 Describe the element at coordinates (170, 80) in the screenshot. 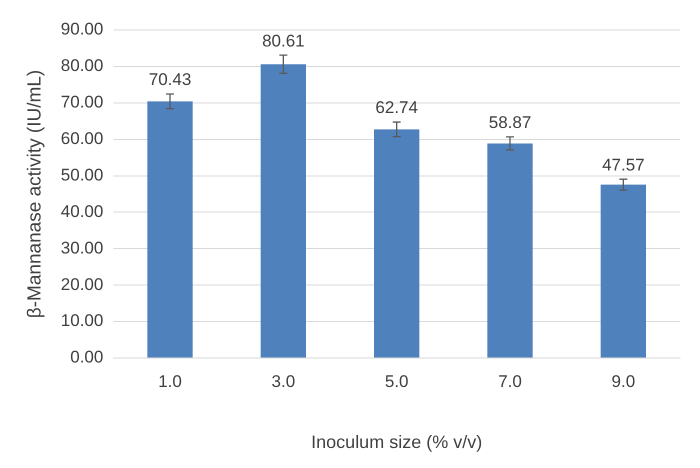

I see `data-label: 70.43` at that location.